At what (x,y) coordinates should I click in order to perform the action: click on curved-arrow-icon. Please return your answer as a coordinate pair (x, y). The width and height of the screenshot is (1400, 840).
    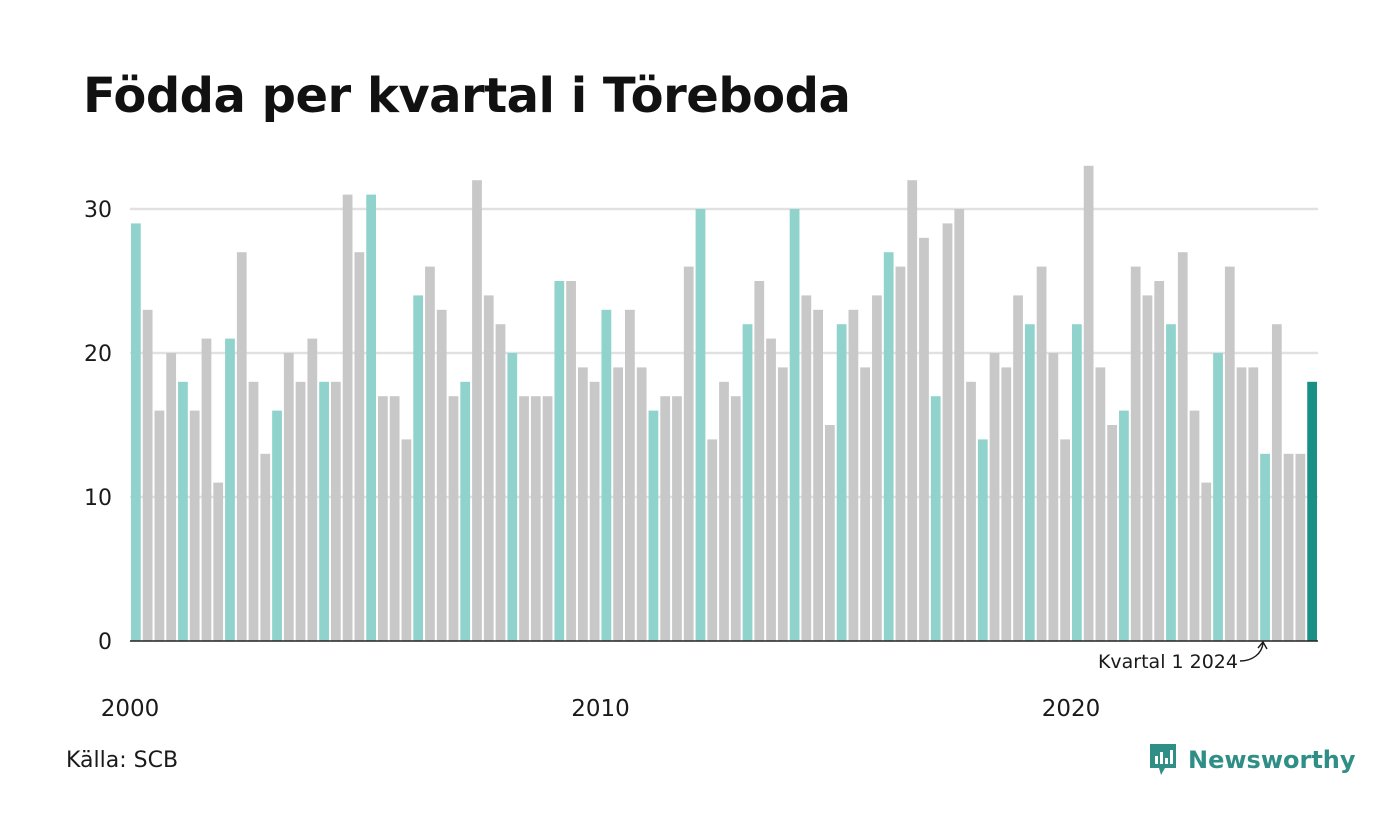
    Looking at the image, I should click on (1253, 651).